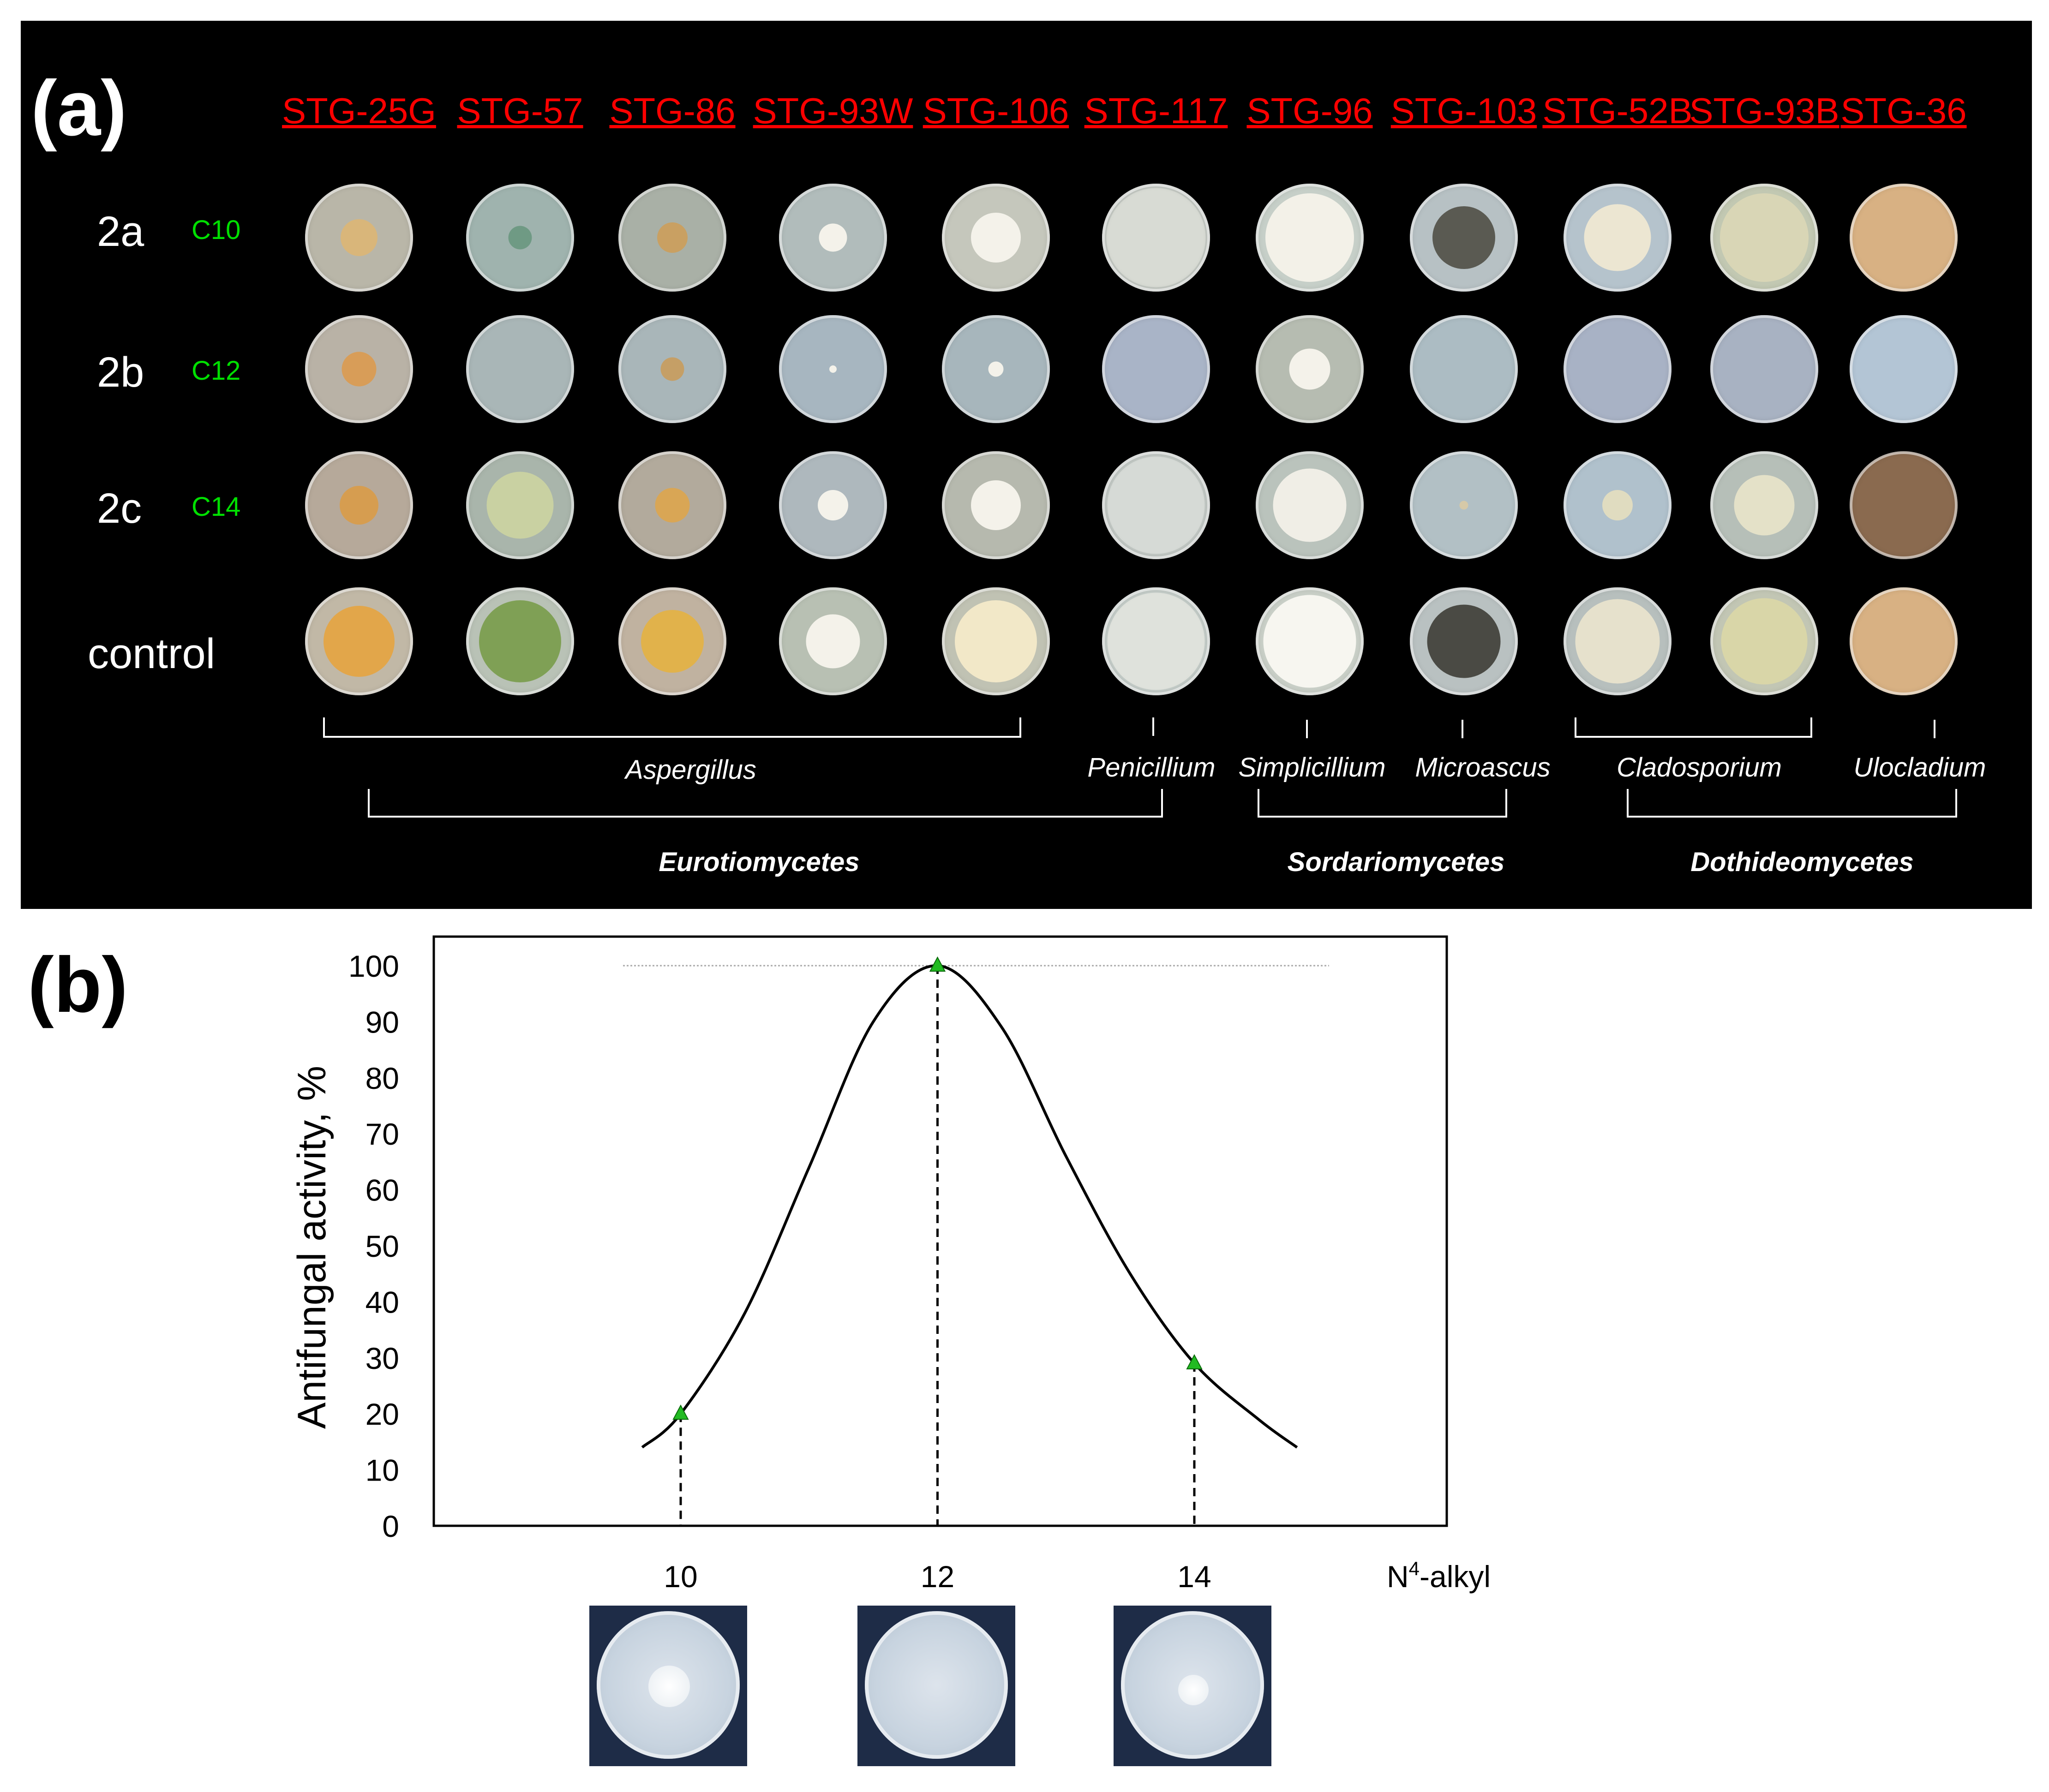 Image resolution: width=2049 pixels, height=1792 pixels. Describe the element at coordinates (79, 108) in the screenshot. I see `panel-a-label: (a)` at that location.